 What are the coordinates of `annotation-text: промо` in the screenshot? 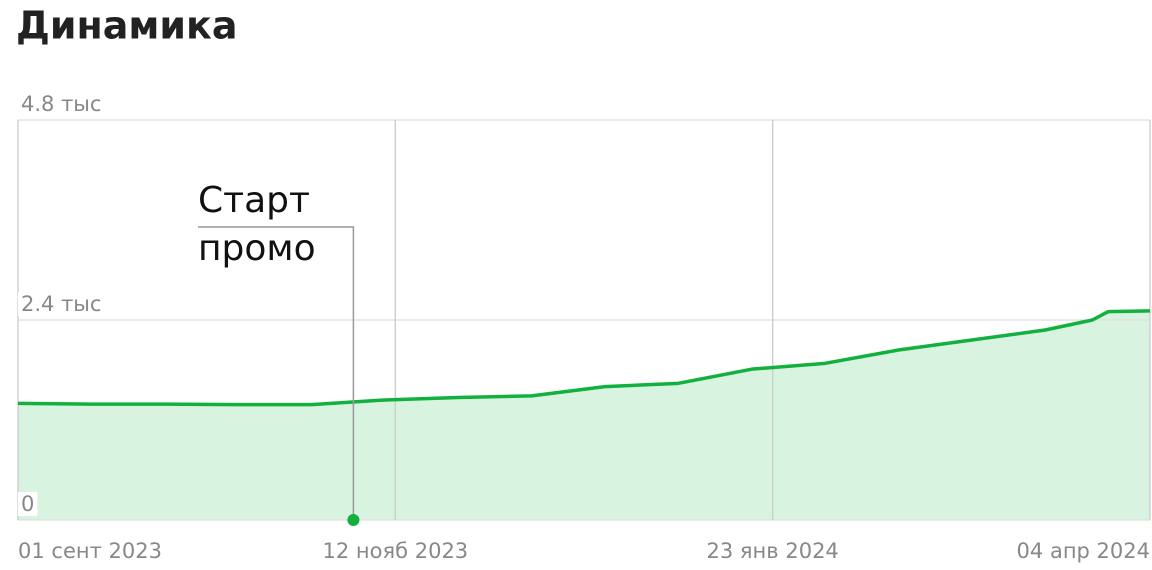 It's located at (257, 248).